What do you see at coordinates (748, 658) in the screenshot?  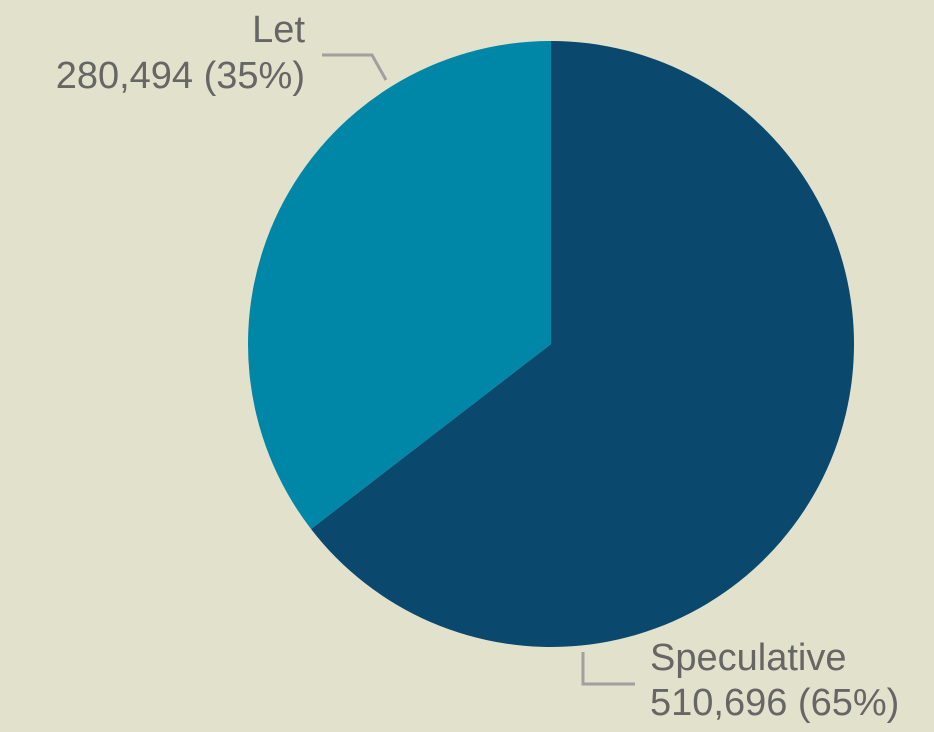 I see `slice-label: Speculative` at bounding box center [748, 658].